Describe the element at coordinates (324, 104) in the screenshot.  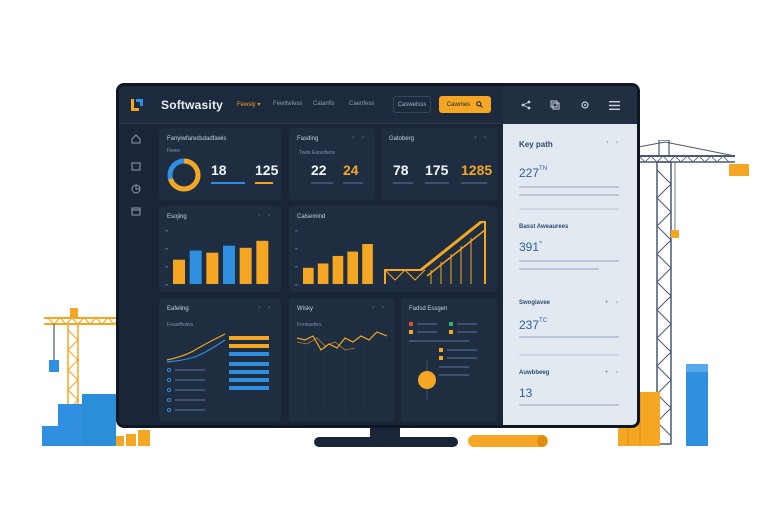
I see `nav-item-calanfis: Calanfis` at that location.